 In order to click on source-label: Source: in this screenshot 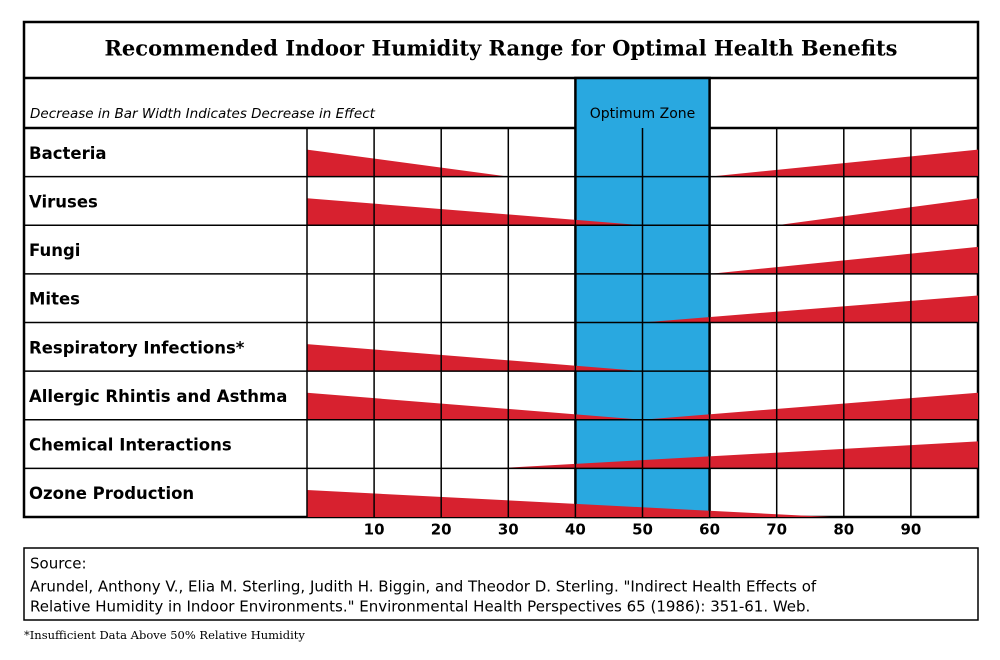, I will do `click(58, 564)`.